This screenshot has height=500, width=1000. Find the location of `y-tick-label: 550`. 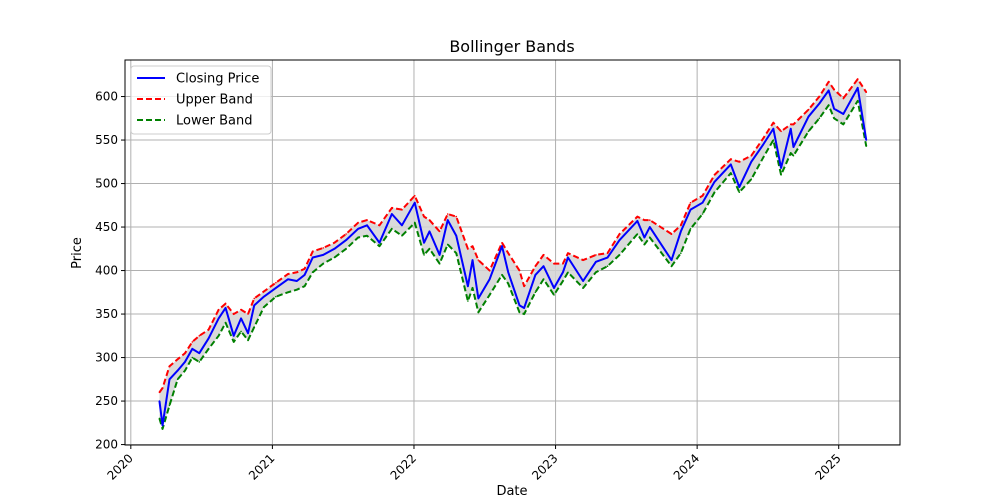

y-tick-label: 550 is located at coordinates (106, 140).